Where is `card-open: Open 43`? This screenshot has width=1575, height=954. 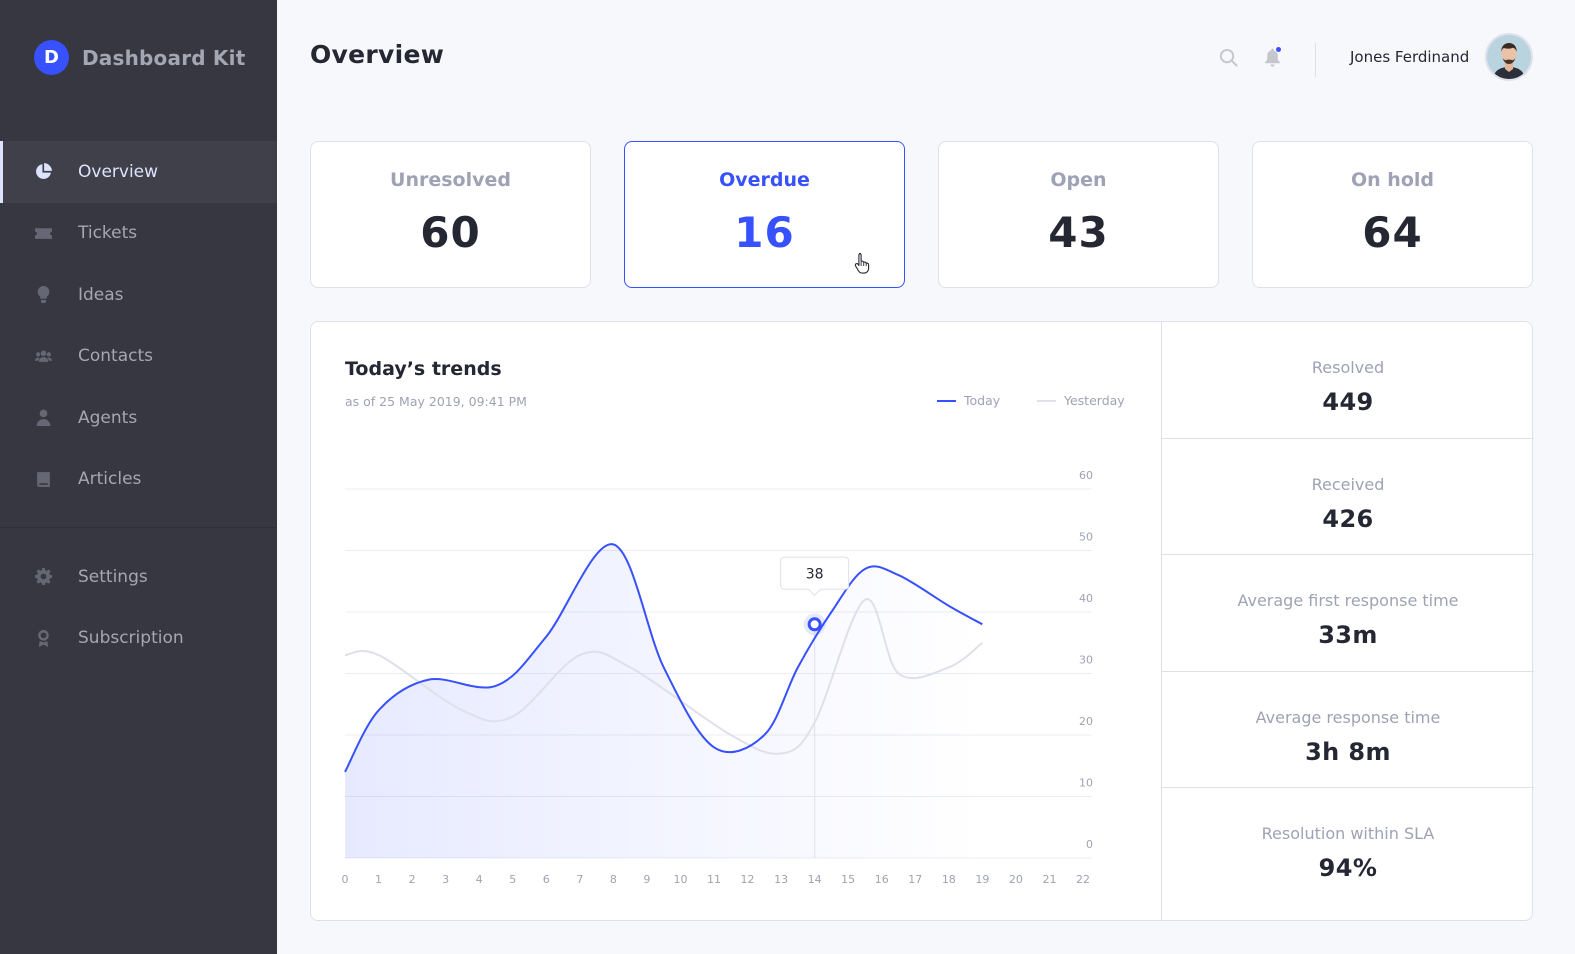
card-open: Open 43 is located at coordinates (1078, 214).